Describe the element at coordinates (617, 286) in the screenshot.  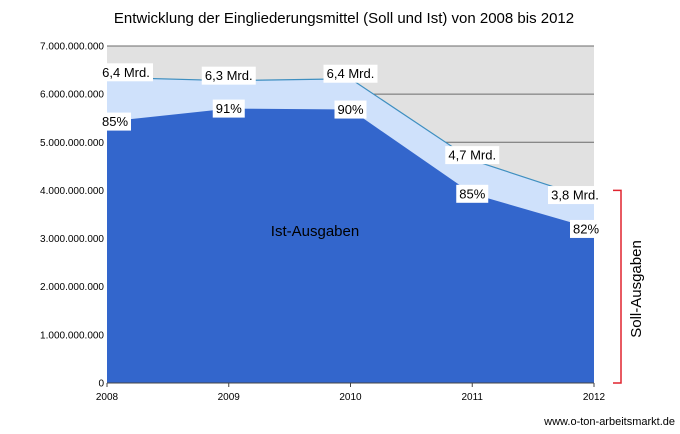
I see `soll-bracket` at that location.